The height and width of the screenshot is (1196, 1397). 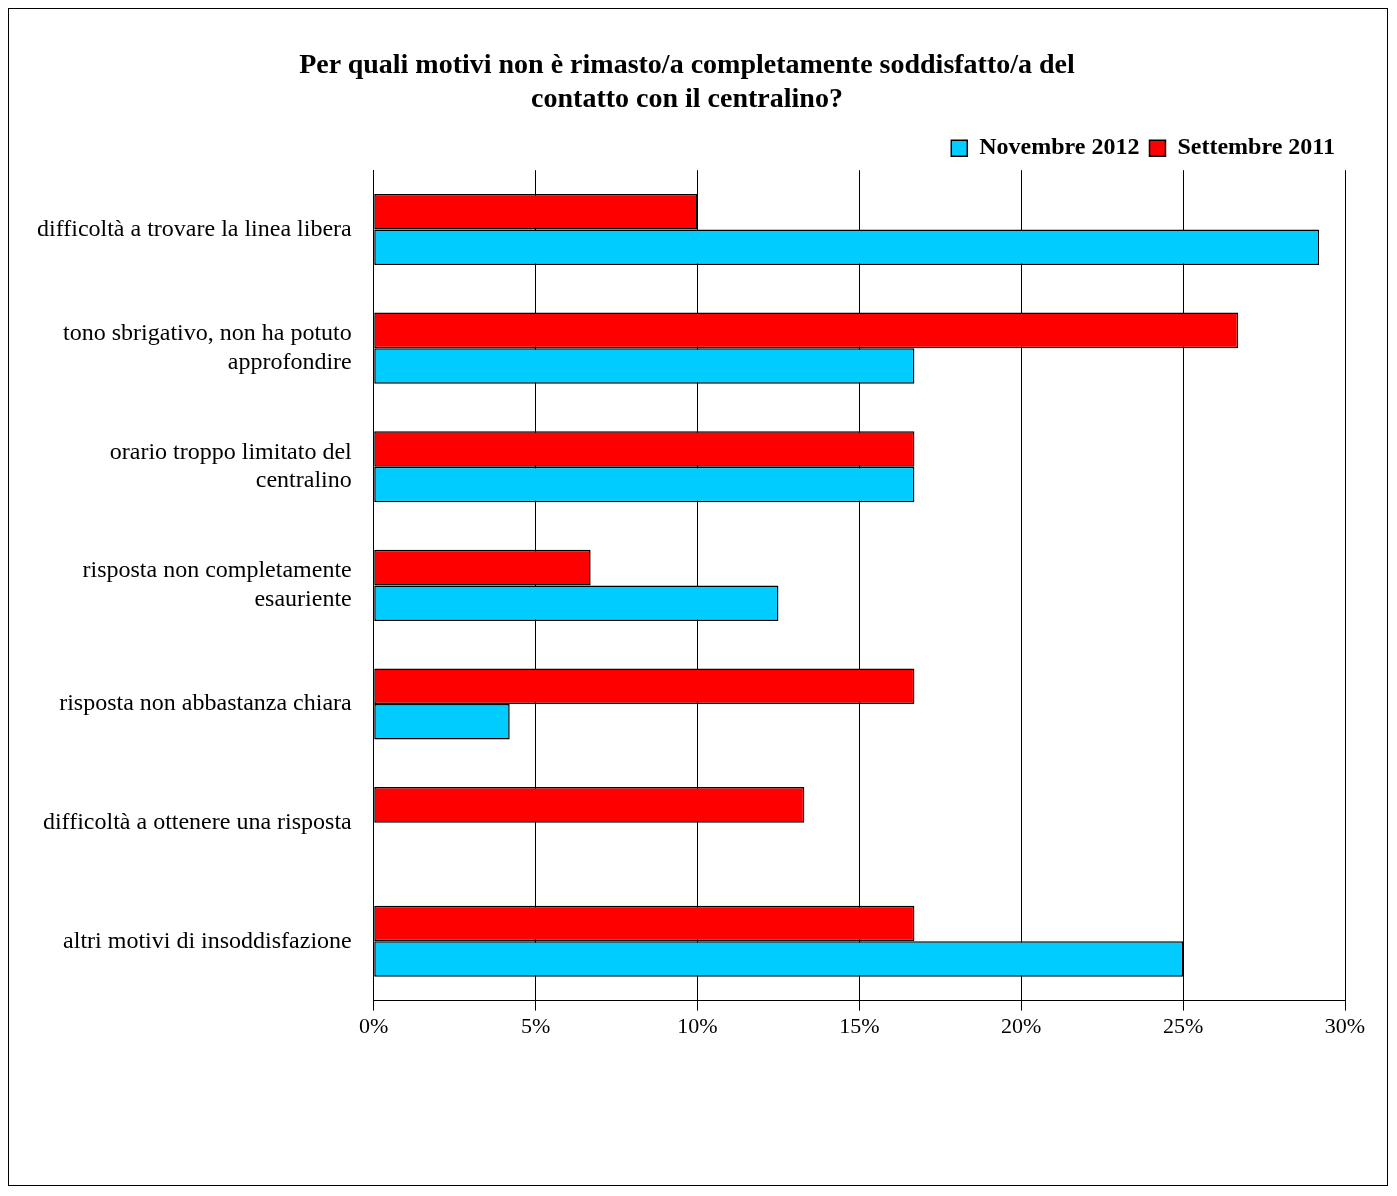 I want to click on y-tick-label: difficoltà a ottenere una risposta, so click(x=197, y=820).